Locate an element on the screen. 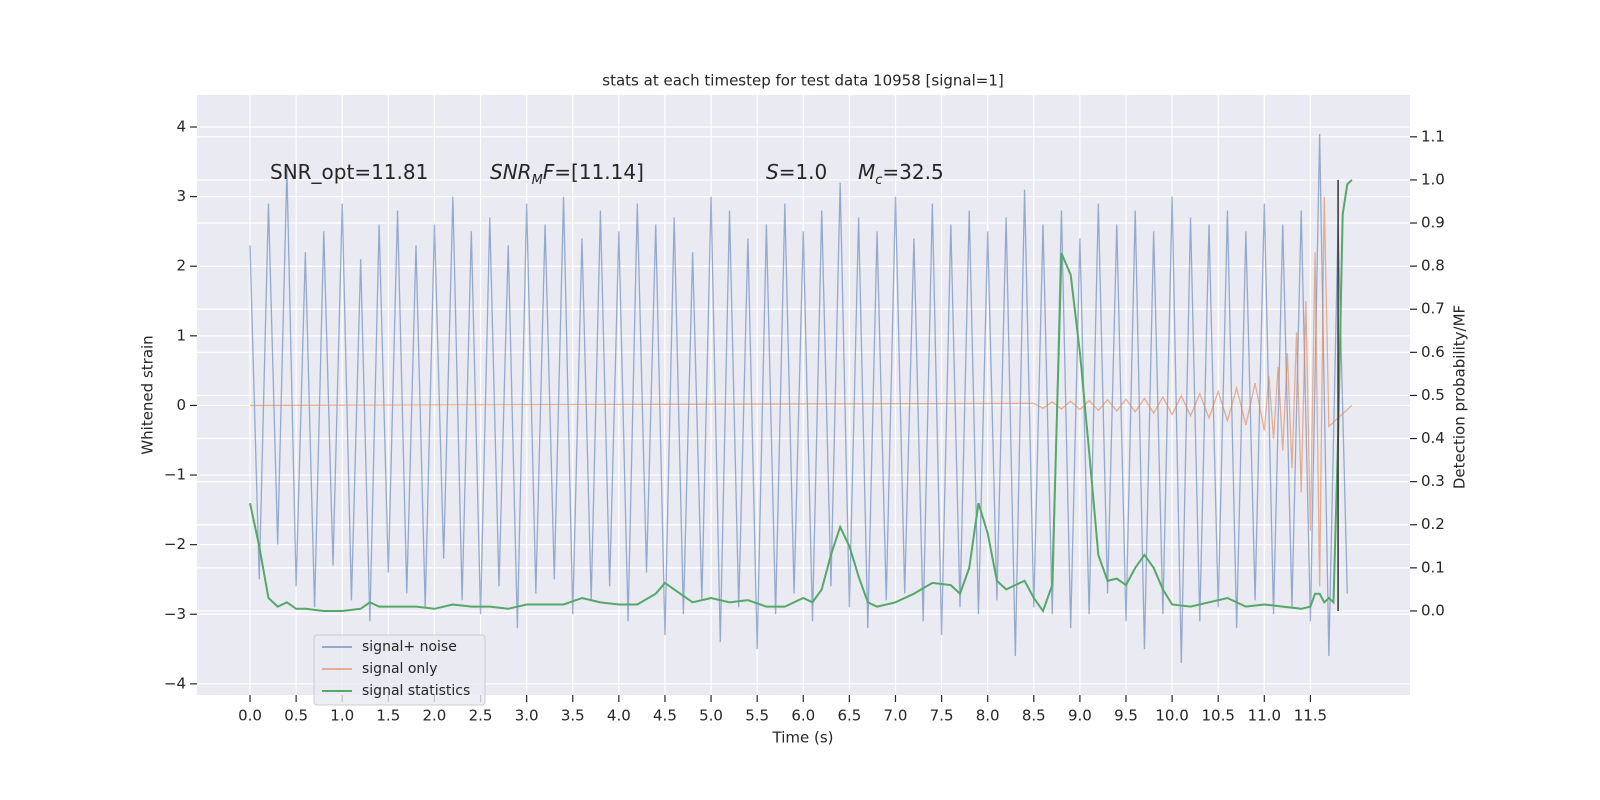  y2-axis-label: Detection probability/MF is located at coordinates (1460, 397).